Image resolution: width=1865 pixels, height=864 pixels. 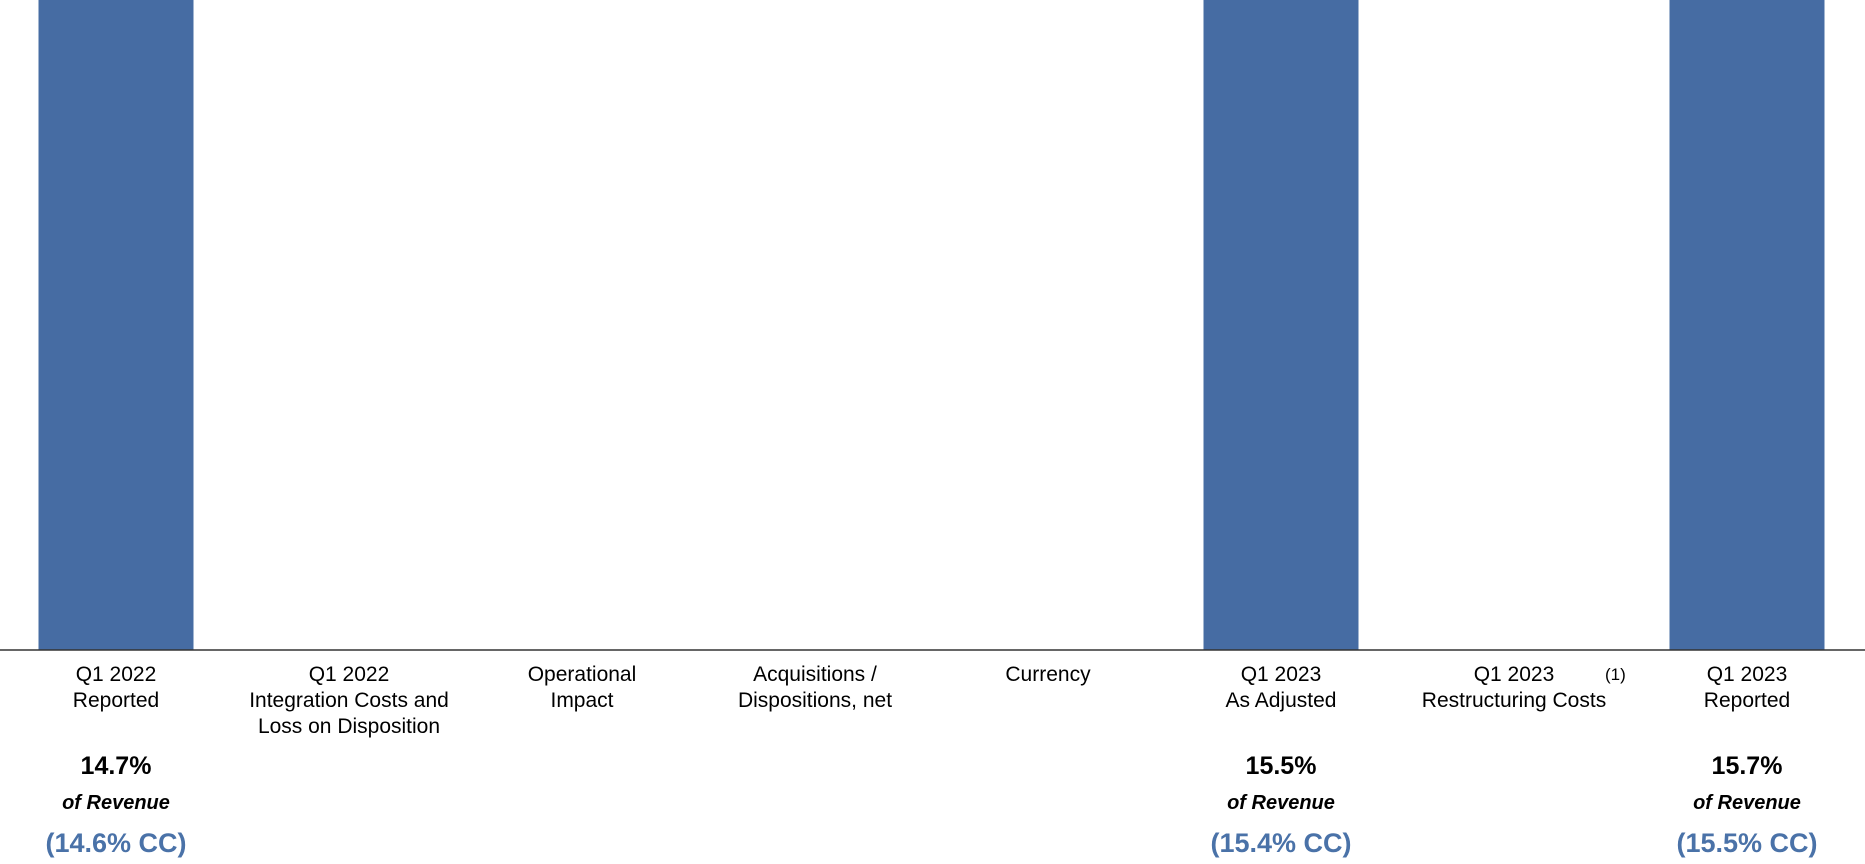 What do you see at coordinates (116, 687) in the screenshot?
I see `category-label: Q1 2022 Reported` at bounding box center [116, 687].